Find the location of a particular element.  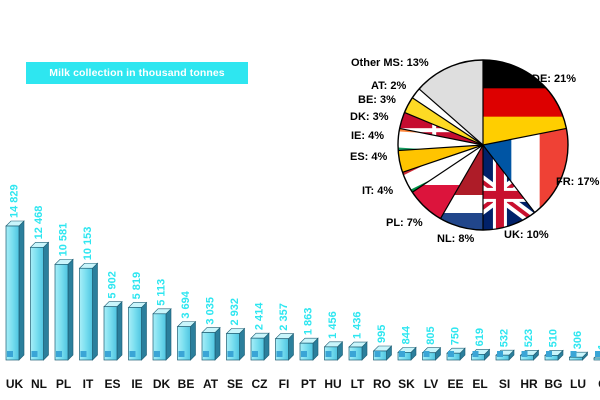

pie-label-other: Other MS: 13% is located at coordinates (390, 63).